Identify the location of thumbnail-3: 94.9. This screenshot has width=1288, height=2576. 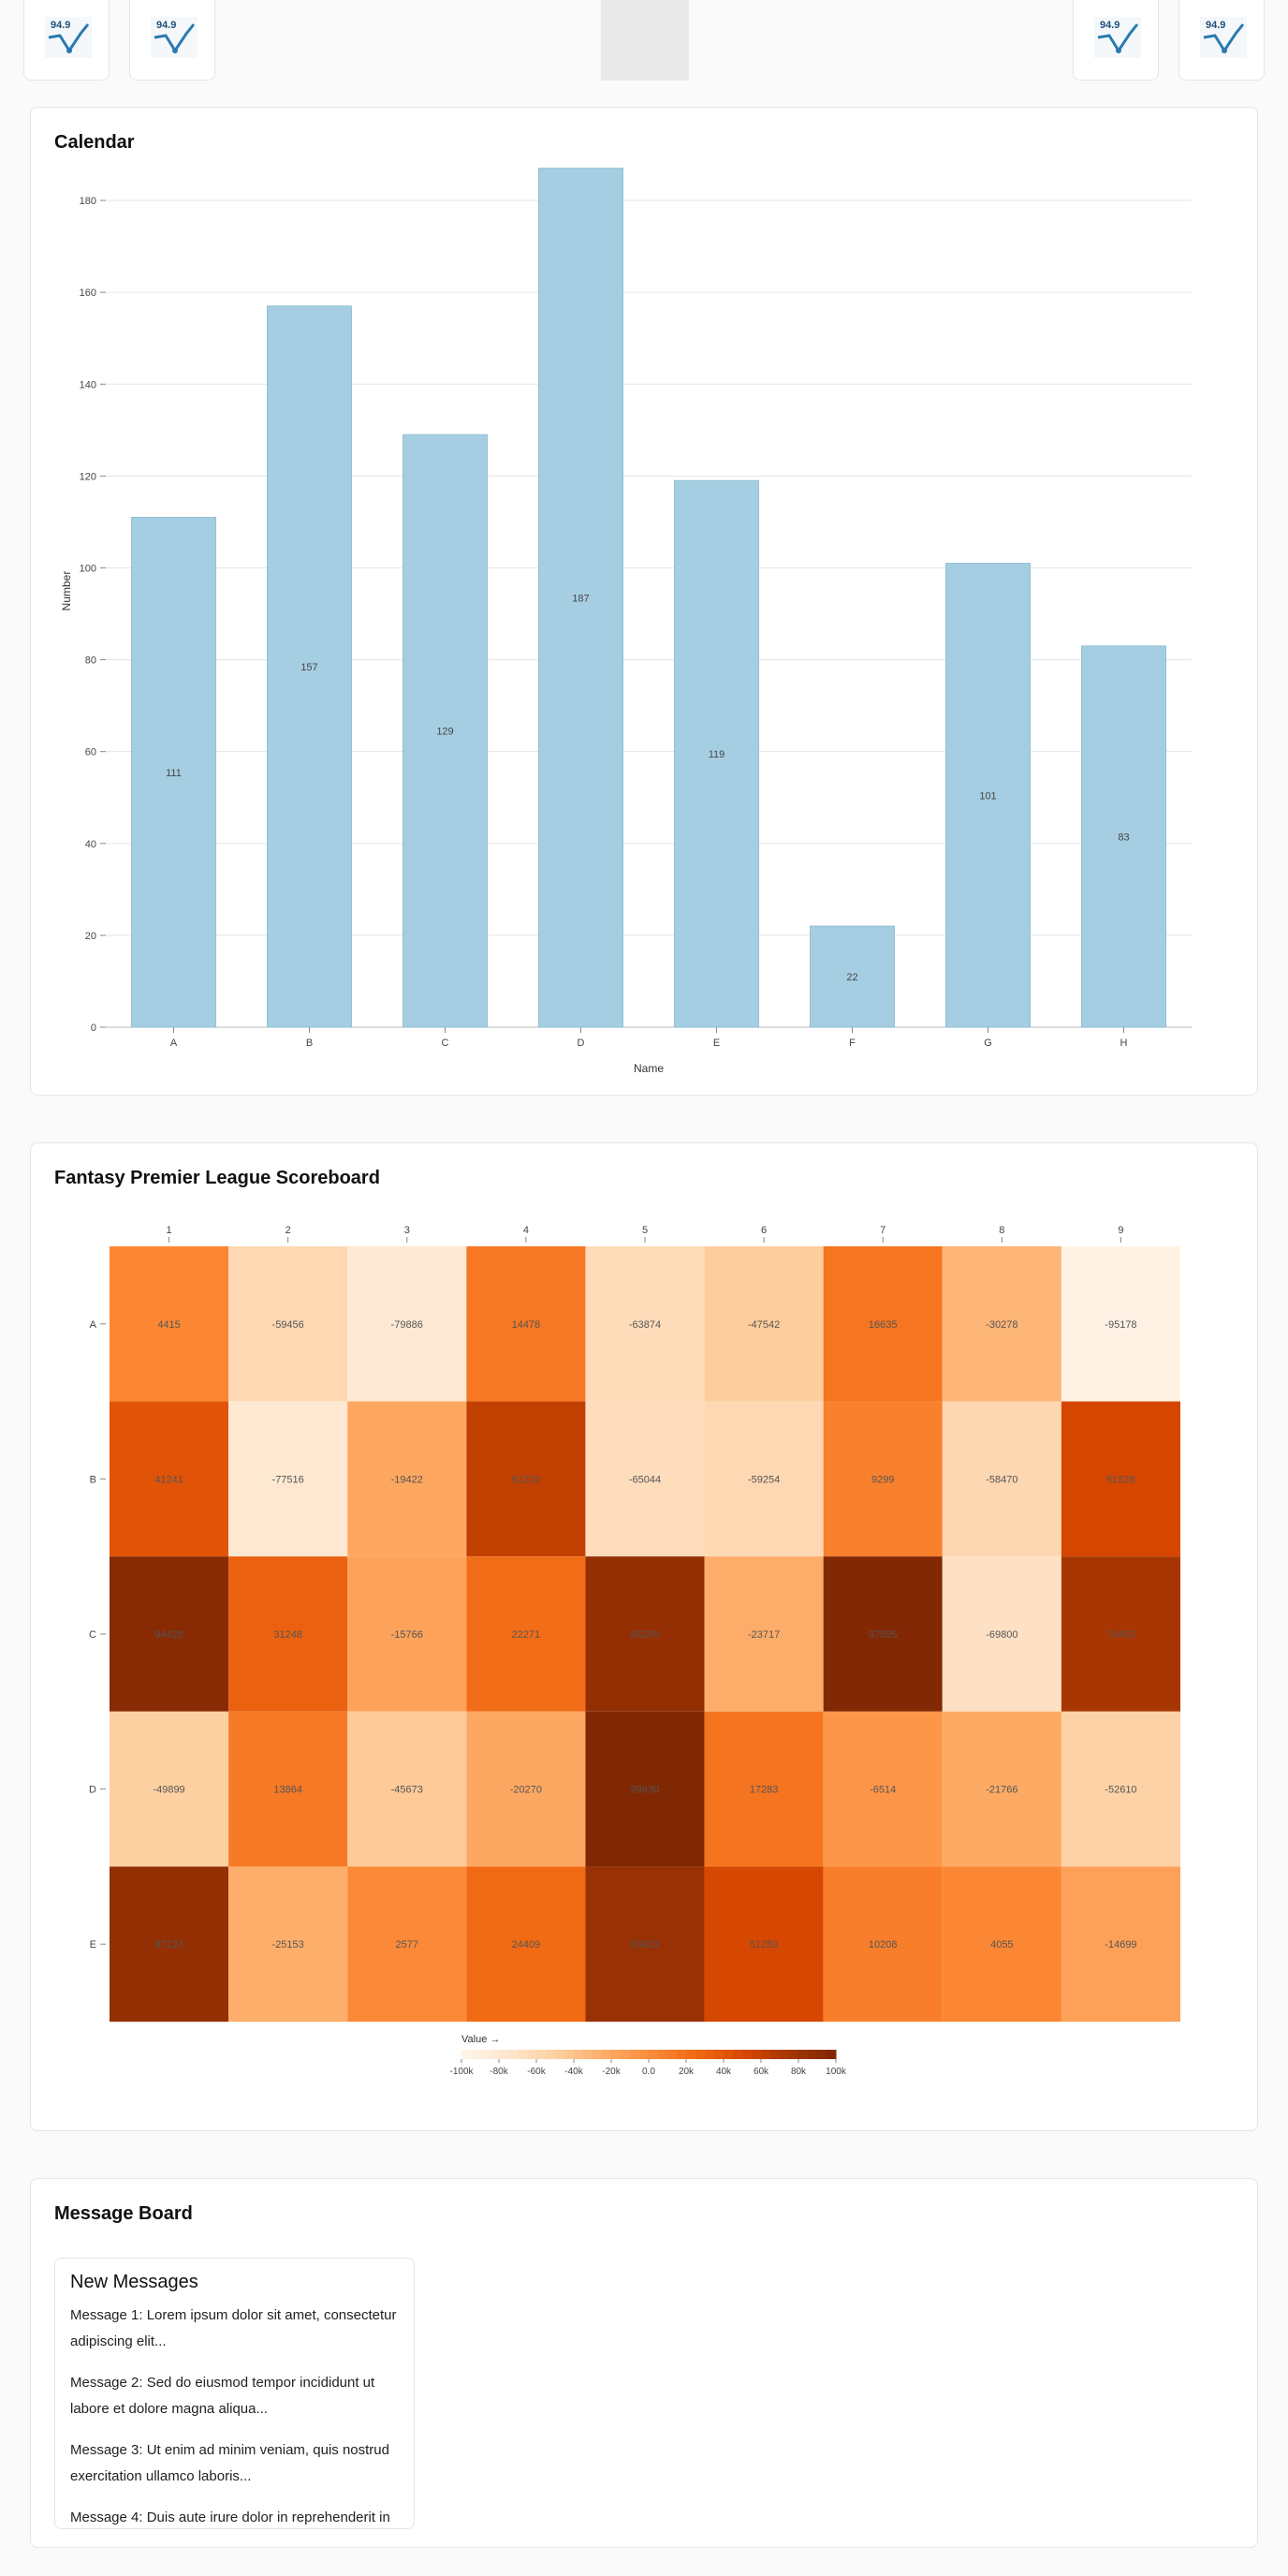
(1116, 40).